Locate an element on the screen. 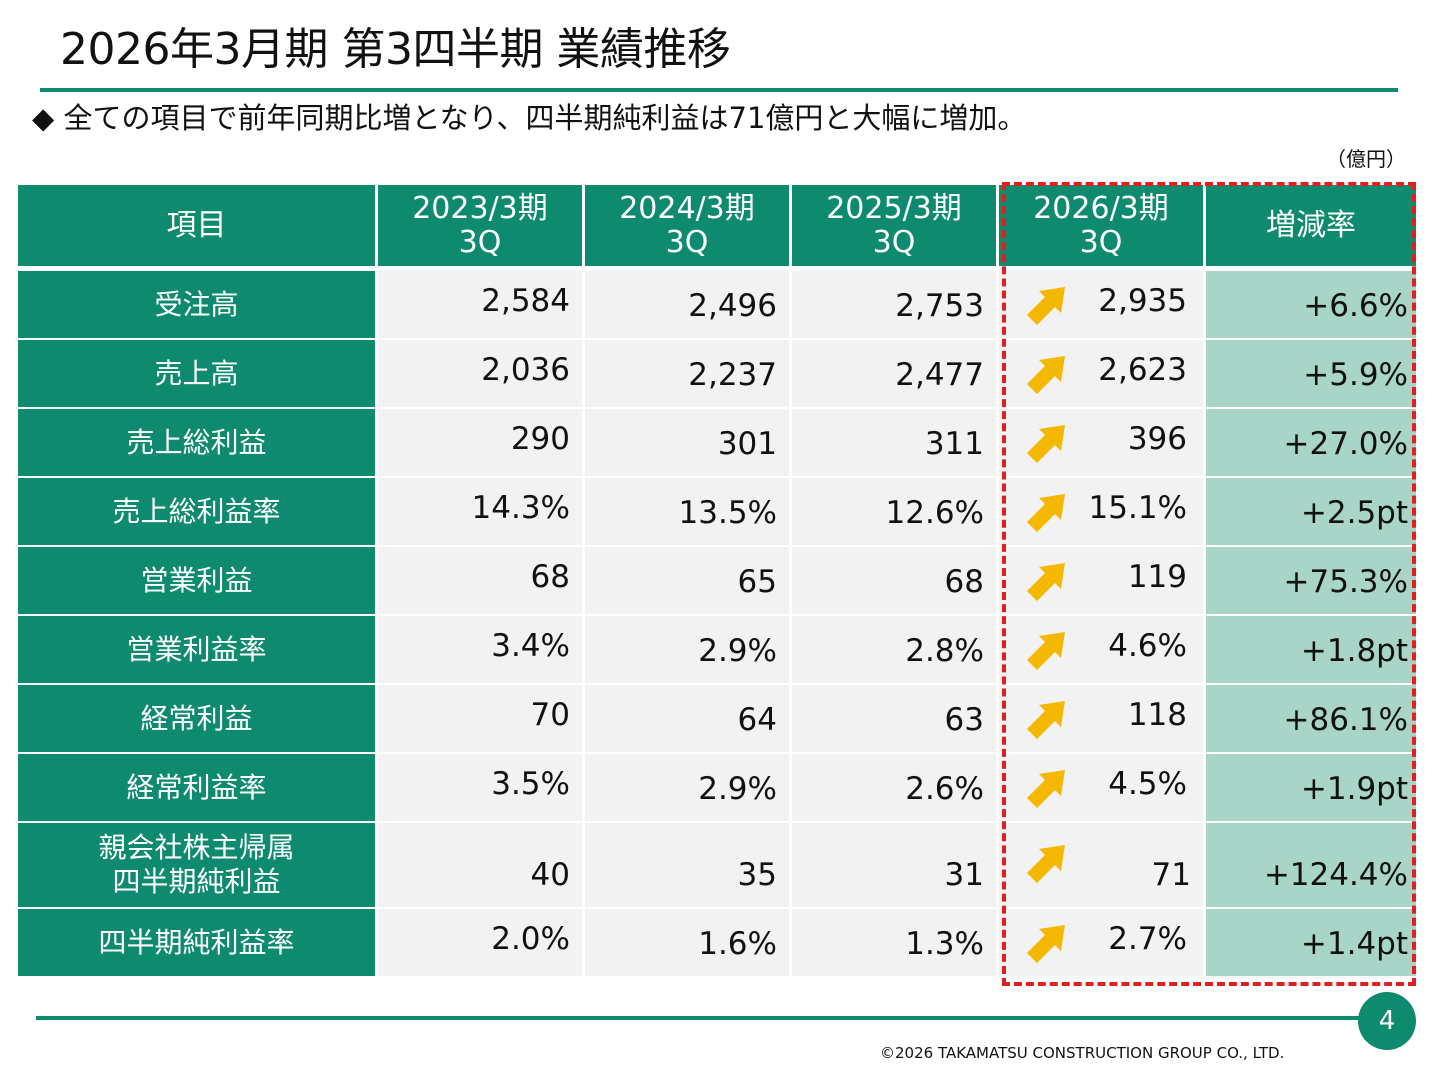 The image size is (1440, 1080). row-label: 経常利益率 is located at coordinates (198, 788).